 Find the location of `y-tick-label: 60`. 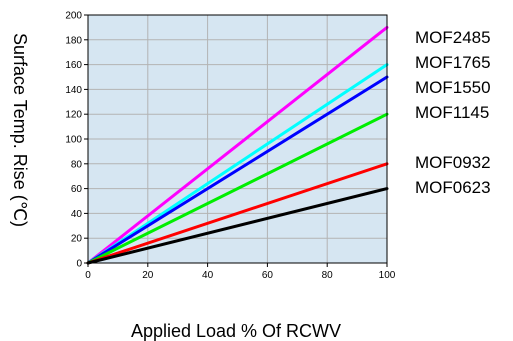

y-tick-label: 60 is located at coordinates (77, 189).